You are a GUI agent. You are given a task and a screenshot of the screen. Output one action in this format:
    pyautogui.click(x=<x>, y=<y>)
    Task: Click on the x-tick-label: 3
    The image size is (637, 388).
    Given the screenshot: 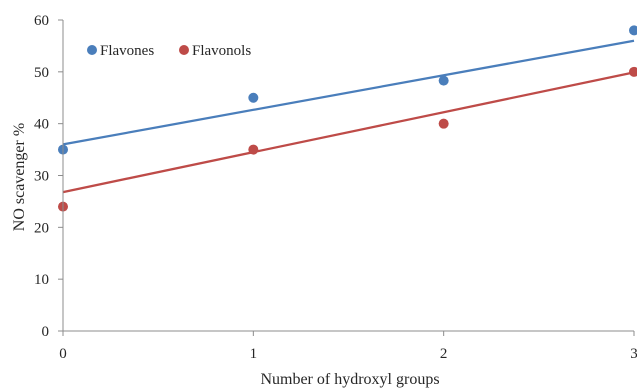 What is the action you would take?
    pyautogui.click(x=633, y=354)
    